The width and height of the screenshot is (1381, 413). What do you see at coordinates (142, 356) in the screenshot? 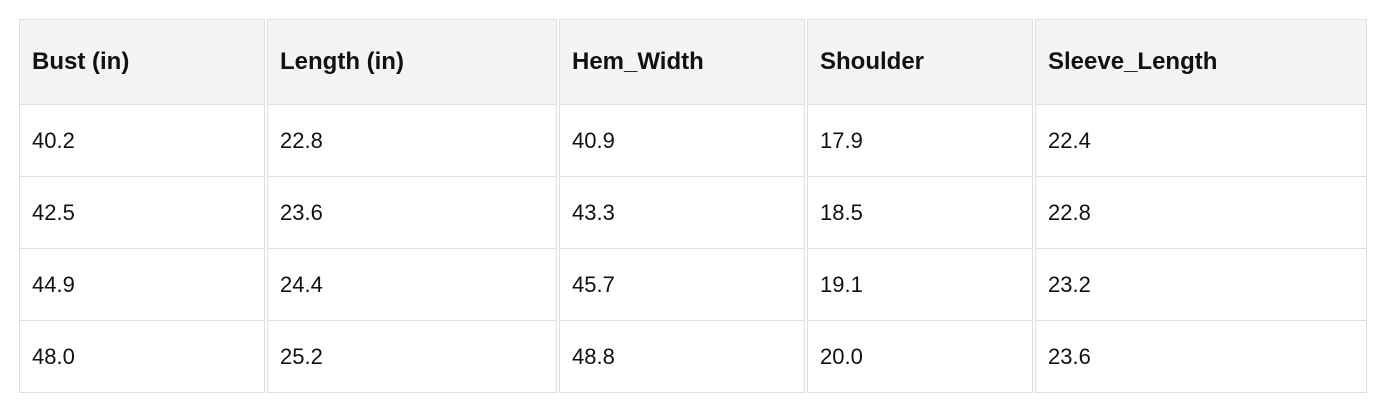
I see `table-cell: 48.0` at bounding box center [142, 356].